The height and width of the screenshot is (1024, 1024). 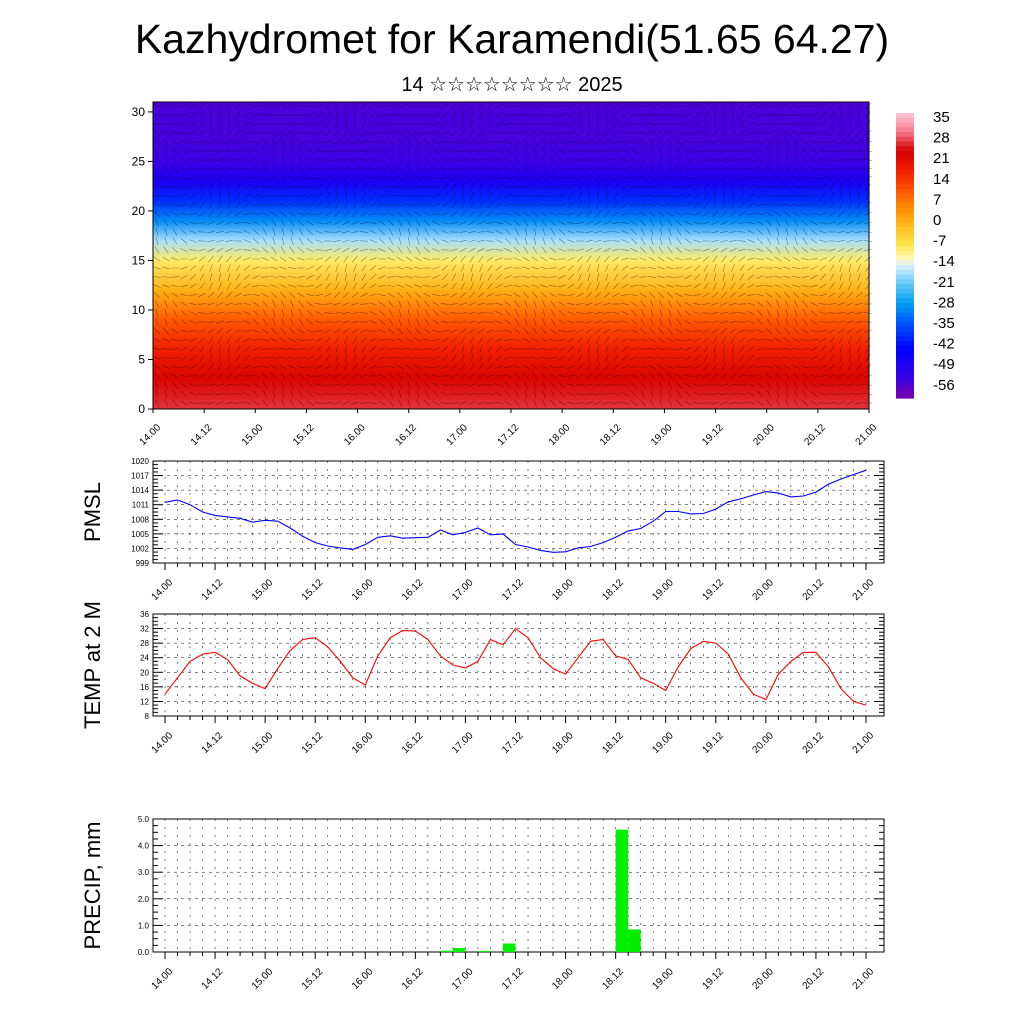 I want to click on heatmap-y-tick-label: 10, so click(x=139, y=310).